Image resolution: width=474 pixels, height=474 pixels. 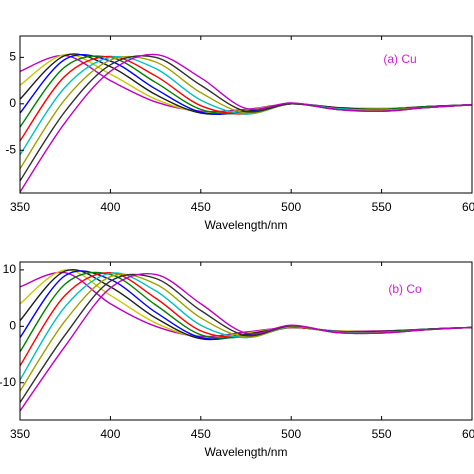 I want to click on y-tick-label: -10, so click(x=8, y=382).